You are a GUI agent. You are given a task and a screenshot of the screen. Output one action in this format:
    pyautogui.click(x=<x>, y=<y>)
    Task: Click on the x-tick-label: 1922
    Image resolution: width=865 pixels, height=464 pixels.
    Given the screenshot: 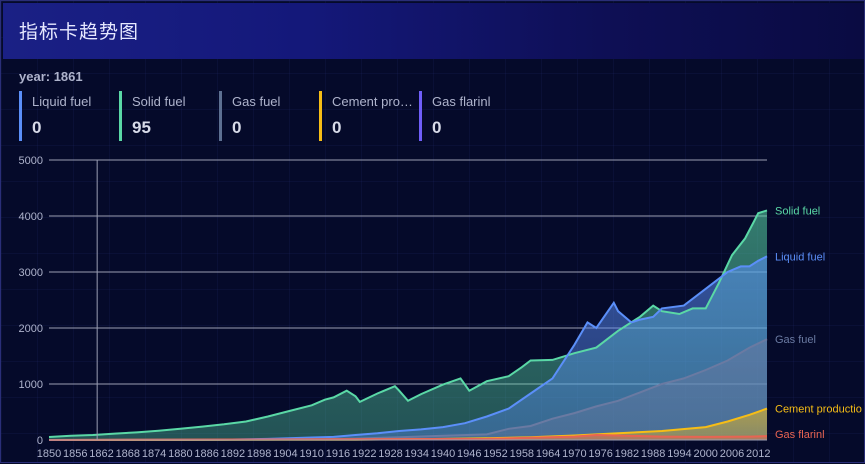 What is the action you would take?
    pyautogui.click(x=364, y=454)
    